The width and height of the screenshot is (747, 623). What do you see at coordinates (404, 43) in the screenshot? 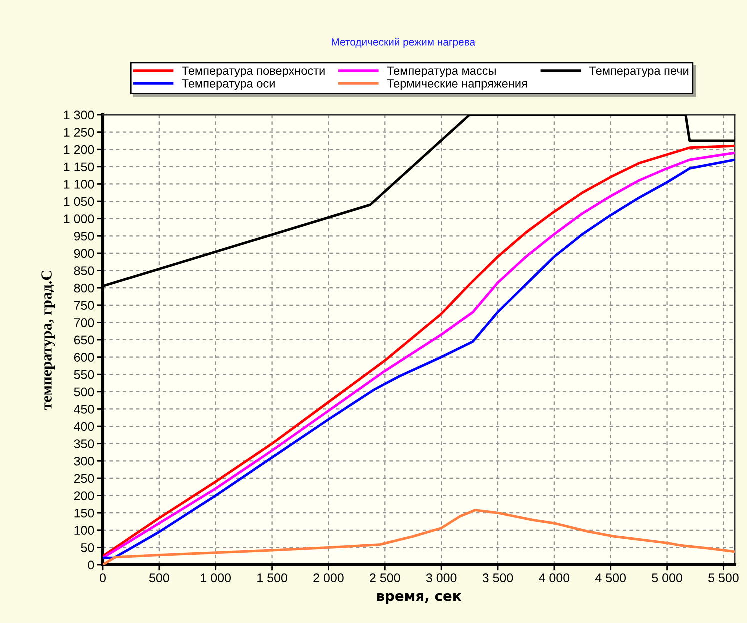
I see `chart-title: Методический режим нагрева` at bounding box center [404, 43].